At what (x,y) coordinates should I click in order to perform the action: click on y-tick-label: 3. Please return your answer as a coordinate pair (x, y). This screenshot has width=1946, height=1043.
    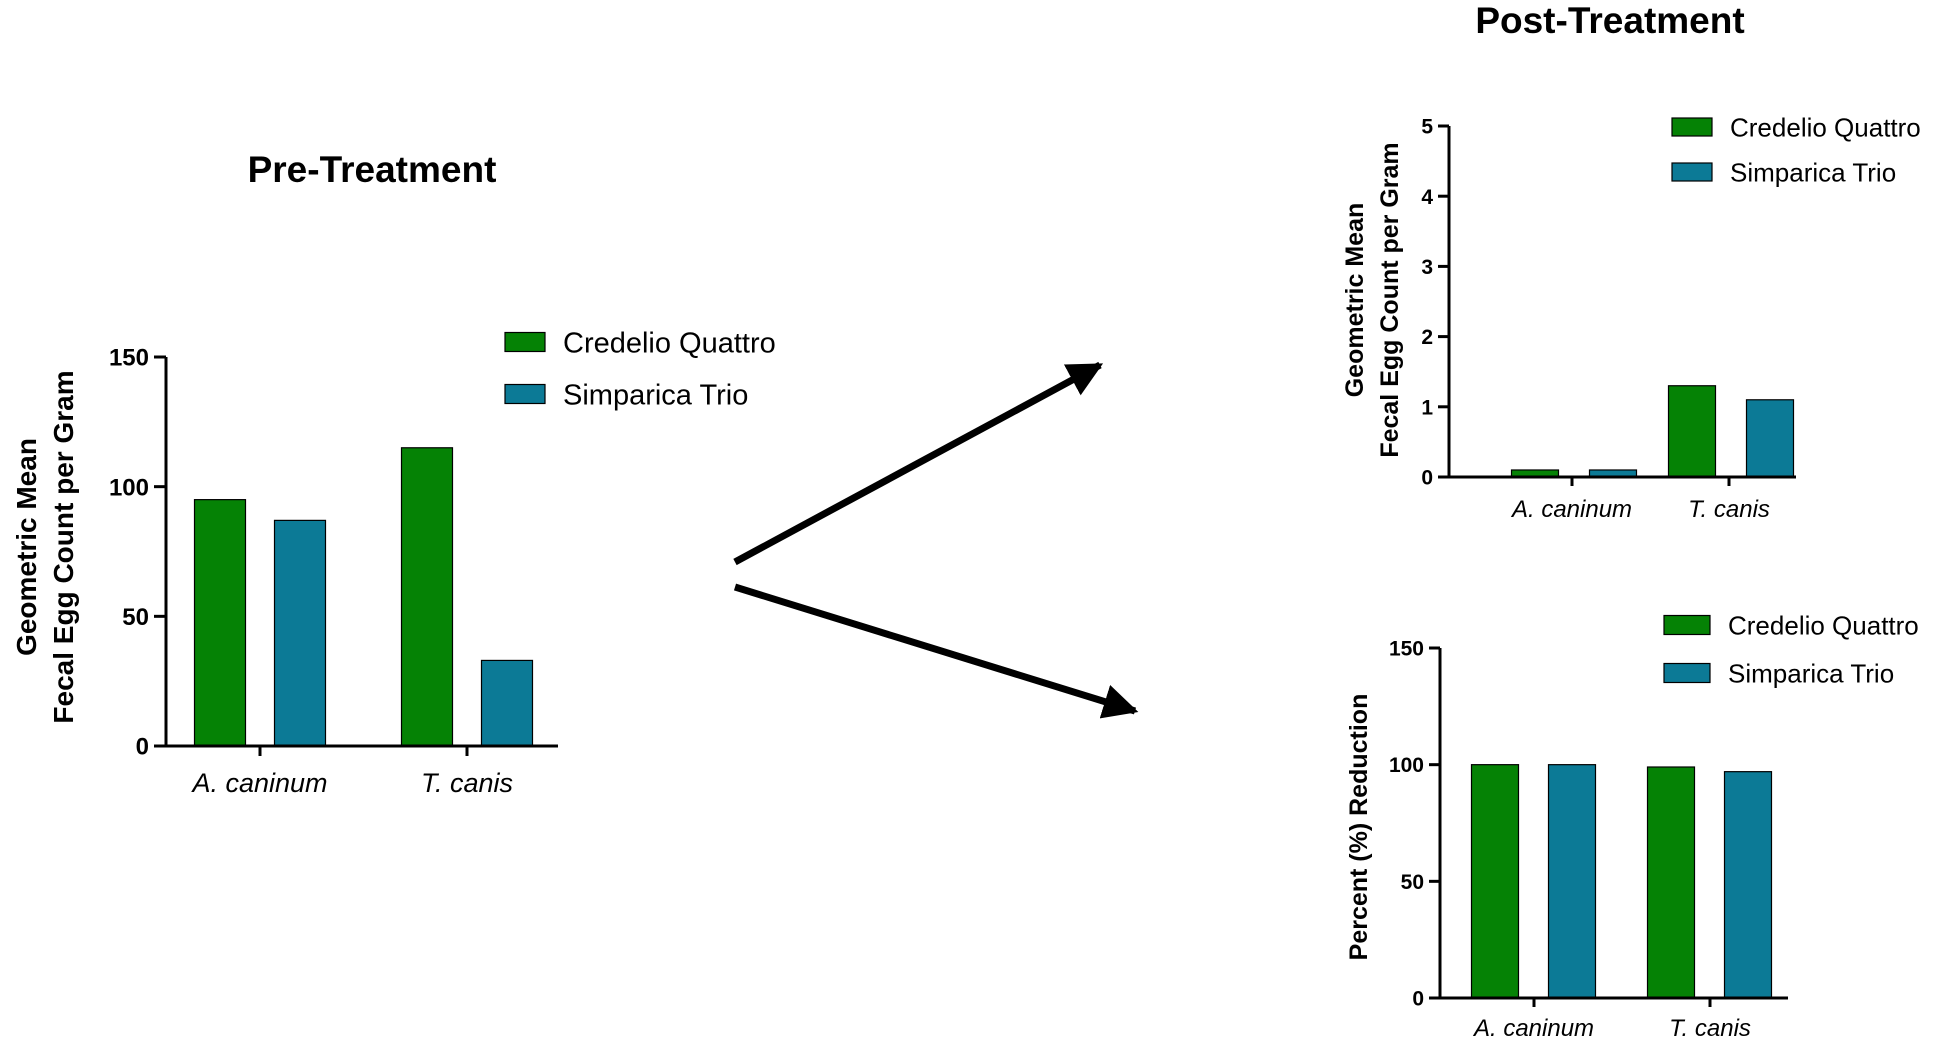
    Looking at the image, I should click on (1427, 267).